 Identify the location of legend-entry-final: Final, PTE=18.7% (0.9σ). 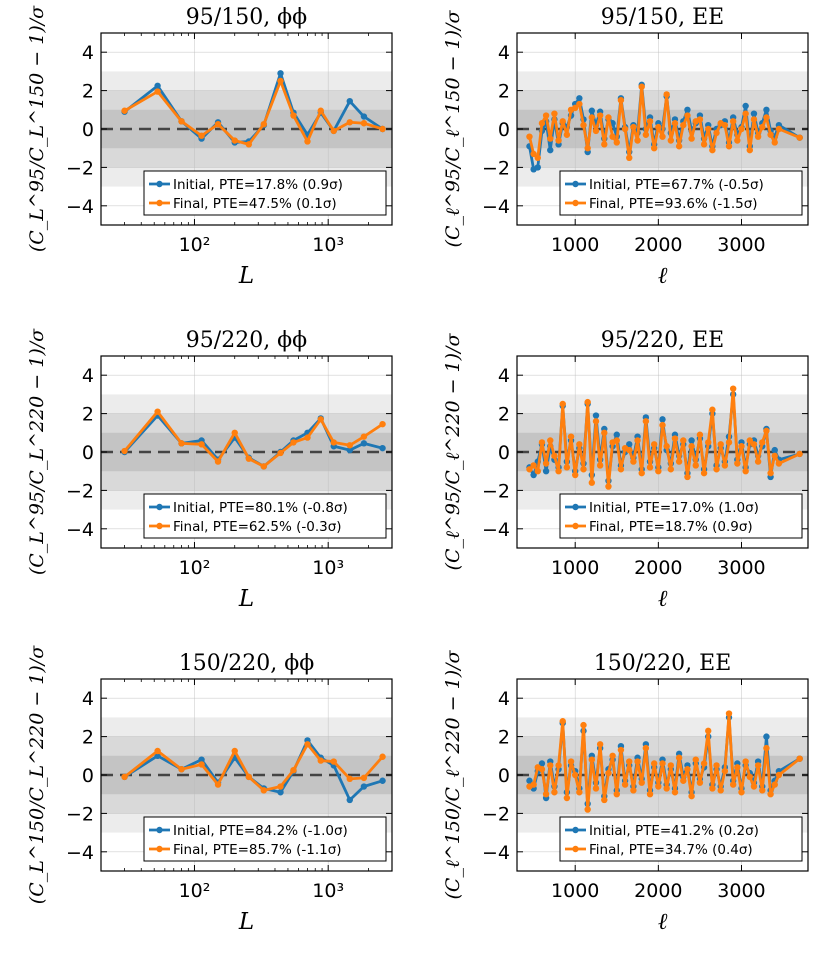
(671, 527).